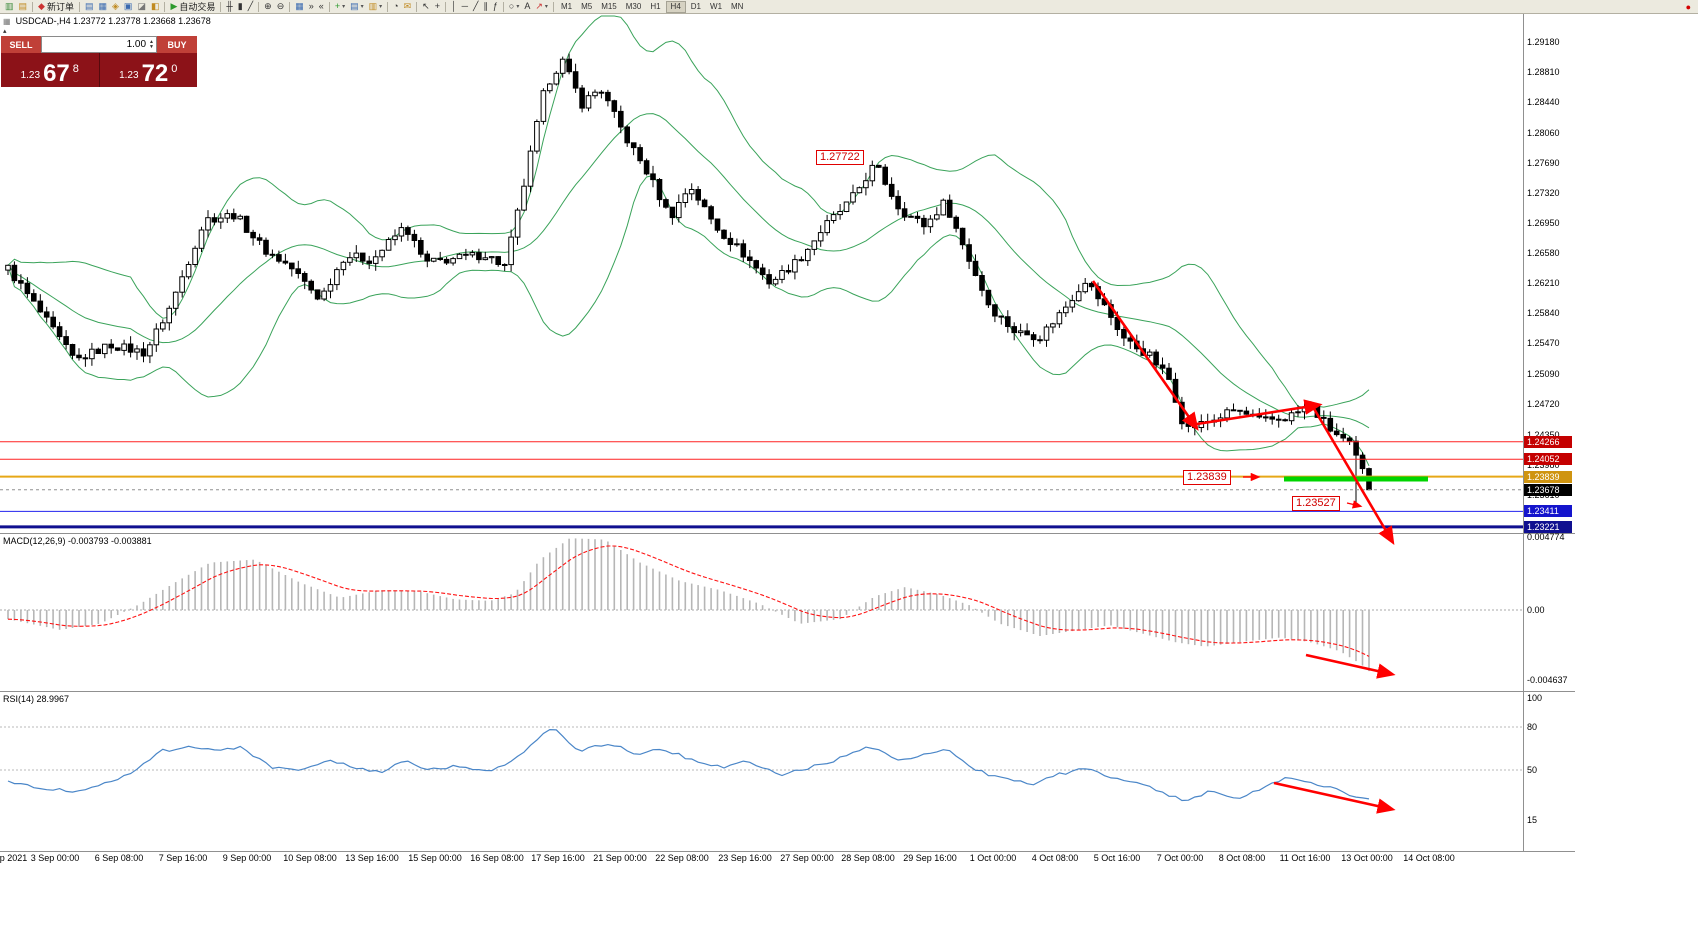 Image resolution: width=1698 pixels, height=938 pixels. Describe the element at coordinates (566, 6) in the screenshot. I see `timeframe-m1-button: M1` at that location.